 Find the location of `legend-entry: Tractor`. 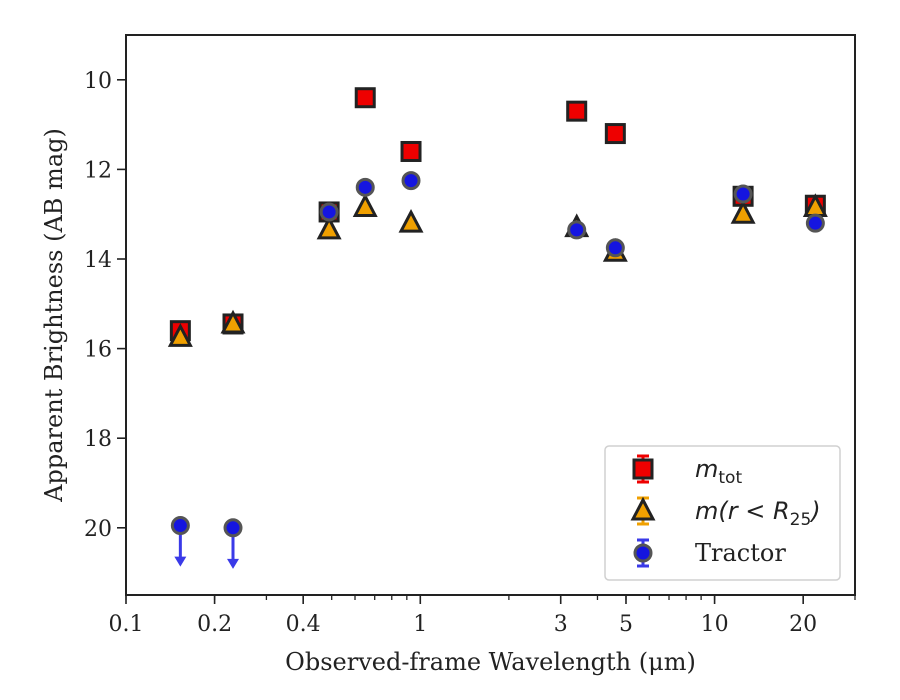

legend-entry: Tractor is located at coordinates (709, 553).